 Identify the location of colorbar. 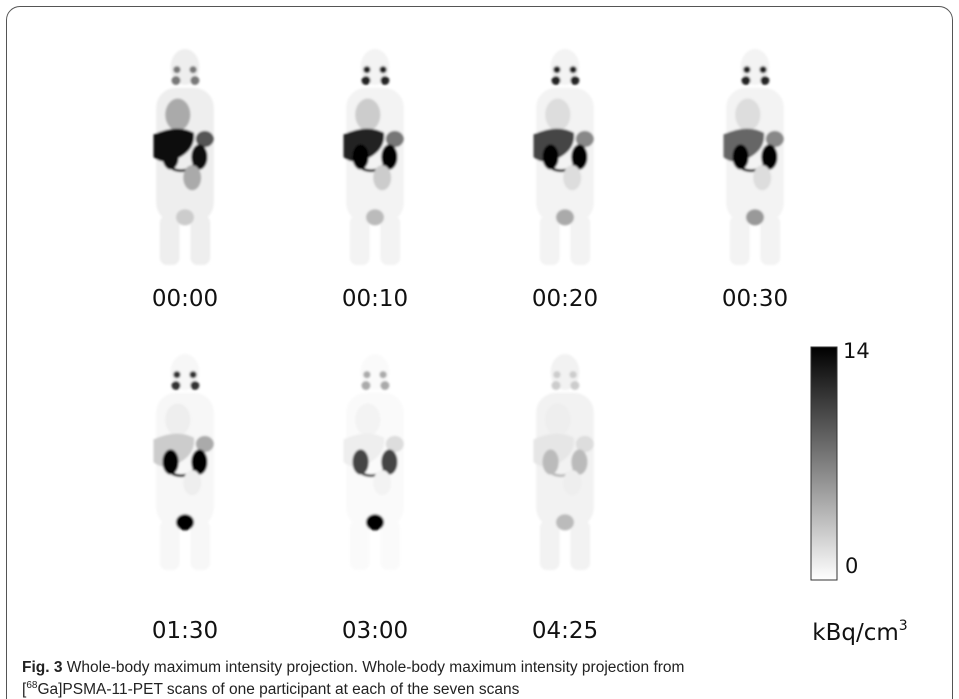
(824, 463).